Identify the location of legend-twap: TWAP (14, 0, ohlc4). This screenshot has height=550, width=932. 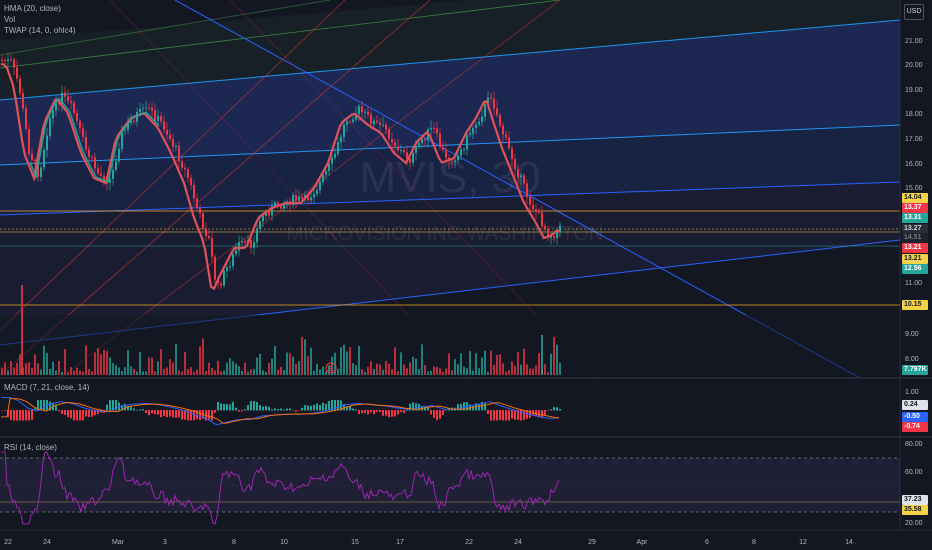
(40, 30).